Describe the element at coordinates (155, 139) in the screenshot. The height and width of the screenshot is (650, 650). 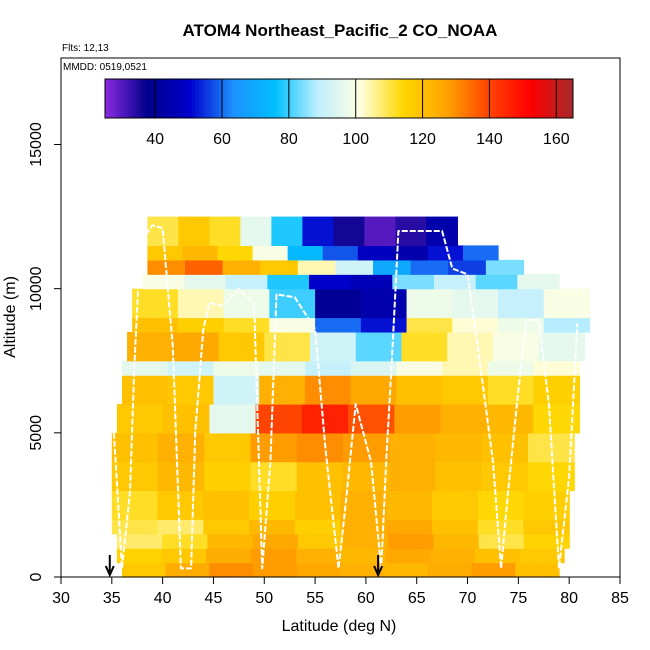
I see `colorbar-tick-label: 40` at that location.